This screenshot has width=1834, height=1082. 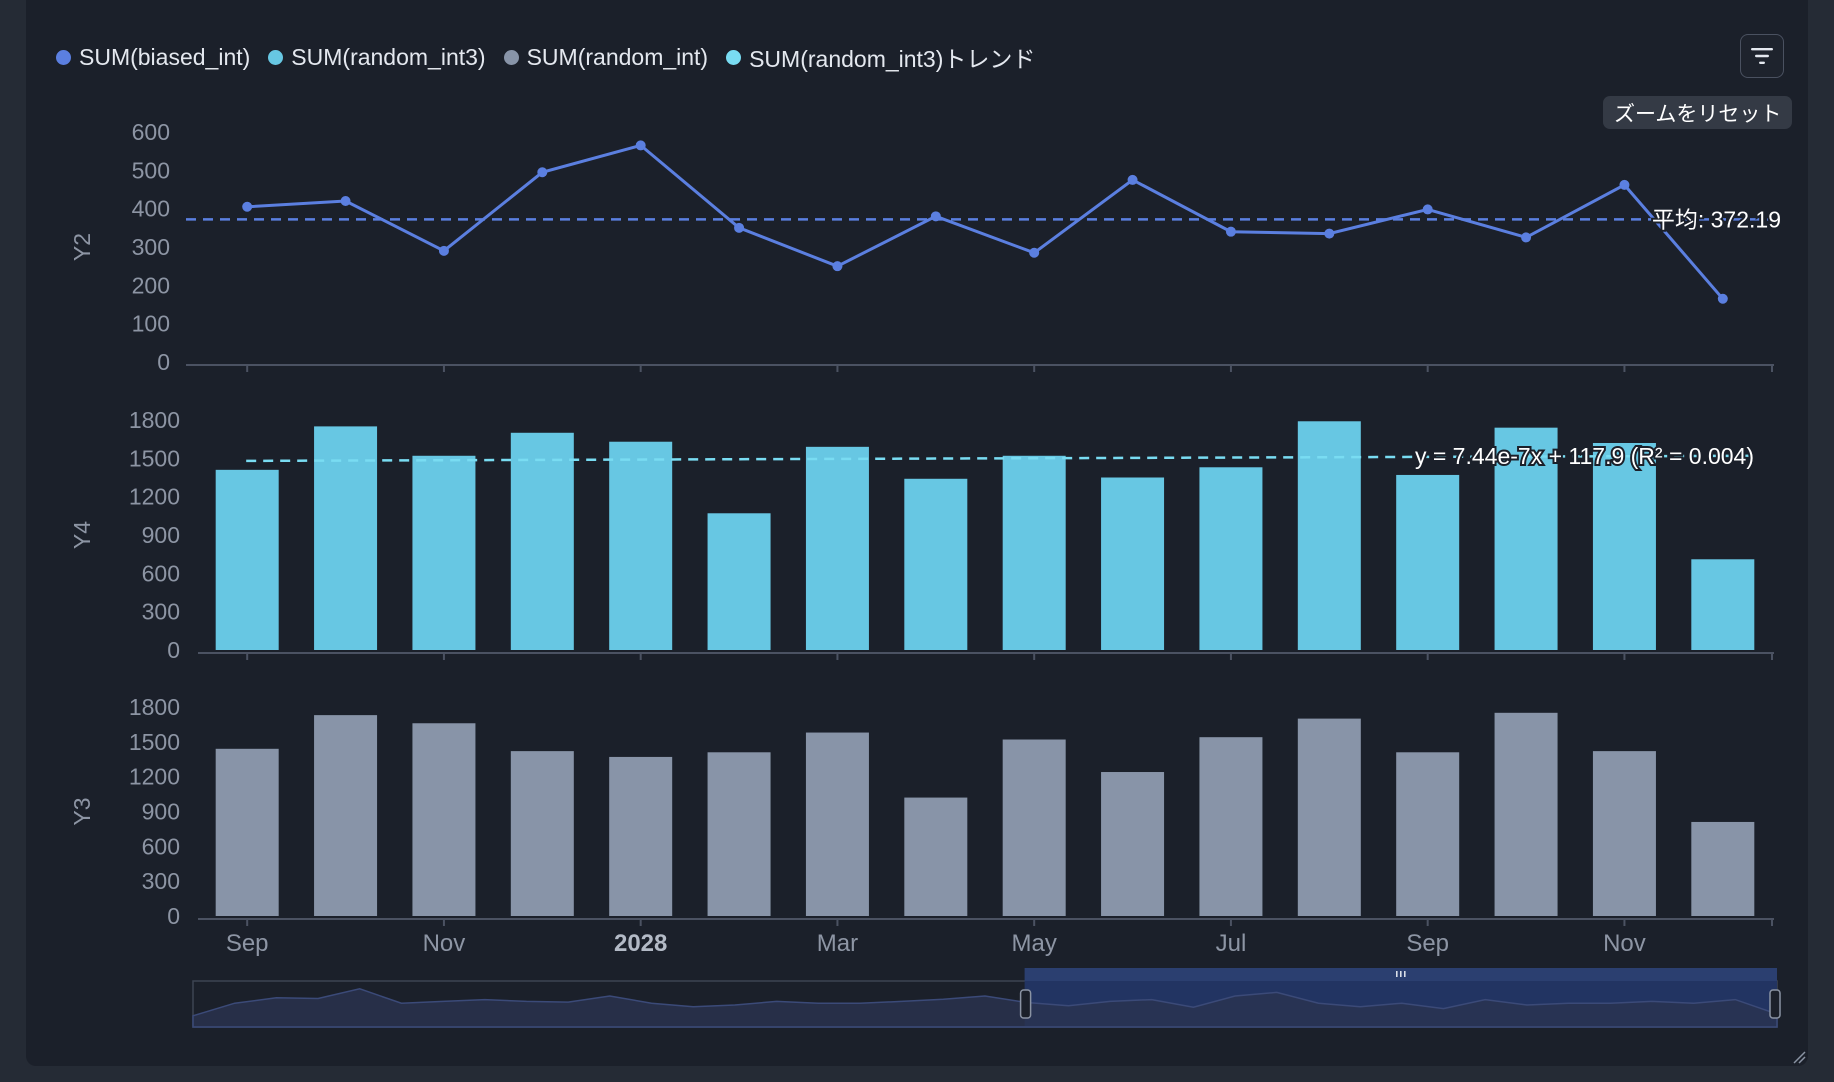 I want to click on legend-label: SUM(random_int), so click(x=617, y=56).